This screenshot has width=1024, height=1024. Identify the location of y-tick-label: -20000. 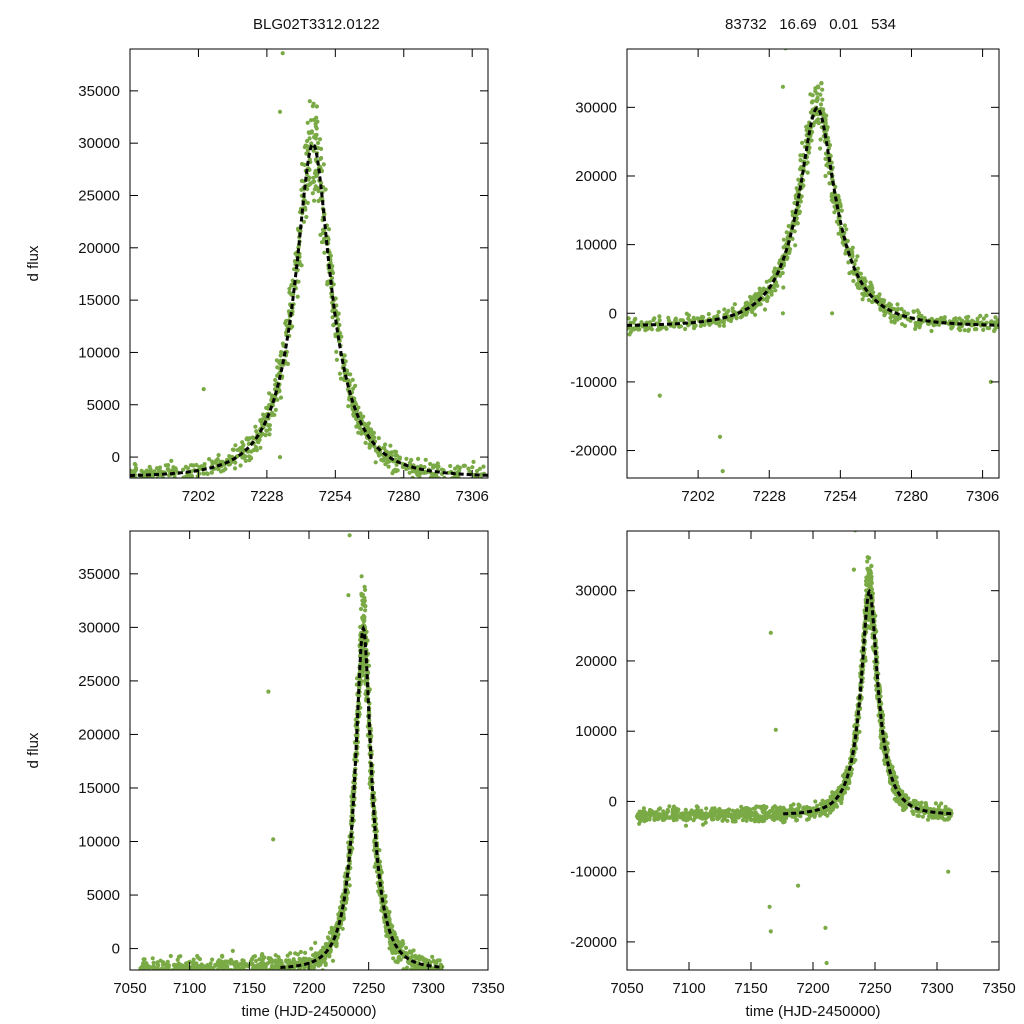
(593, 451).